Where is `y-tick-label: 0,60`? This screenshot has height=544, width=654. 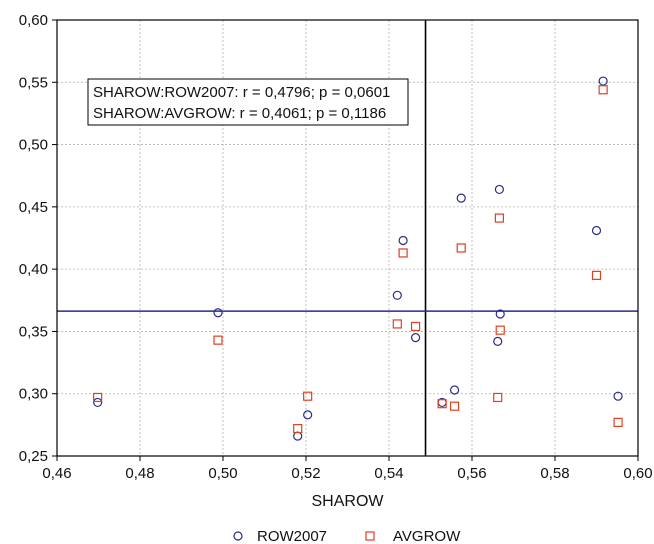 y-tick-label: 0,60 is located at coordinates (33, 20).